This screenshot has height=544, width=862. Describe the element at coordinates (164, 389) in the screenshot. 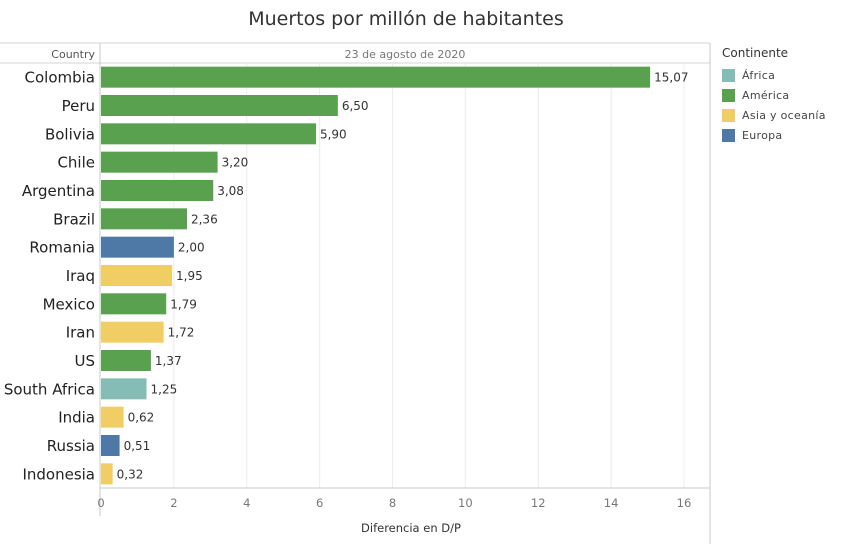

I see `value-label: 1,25` at that location.